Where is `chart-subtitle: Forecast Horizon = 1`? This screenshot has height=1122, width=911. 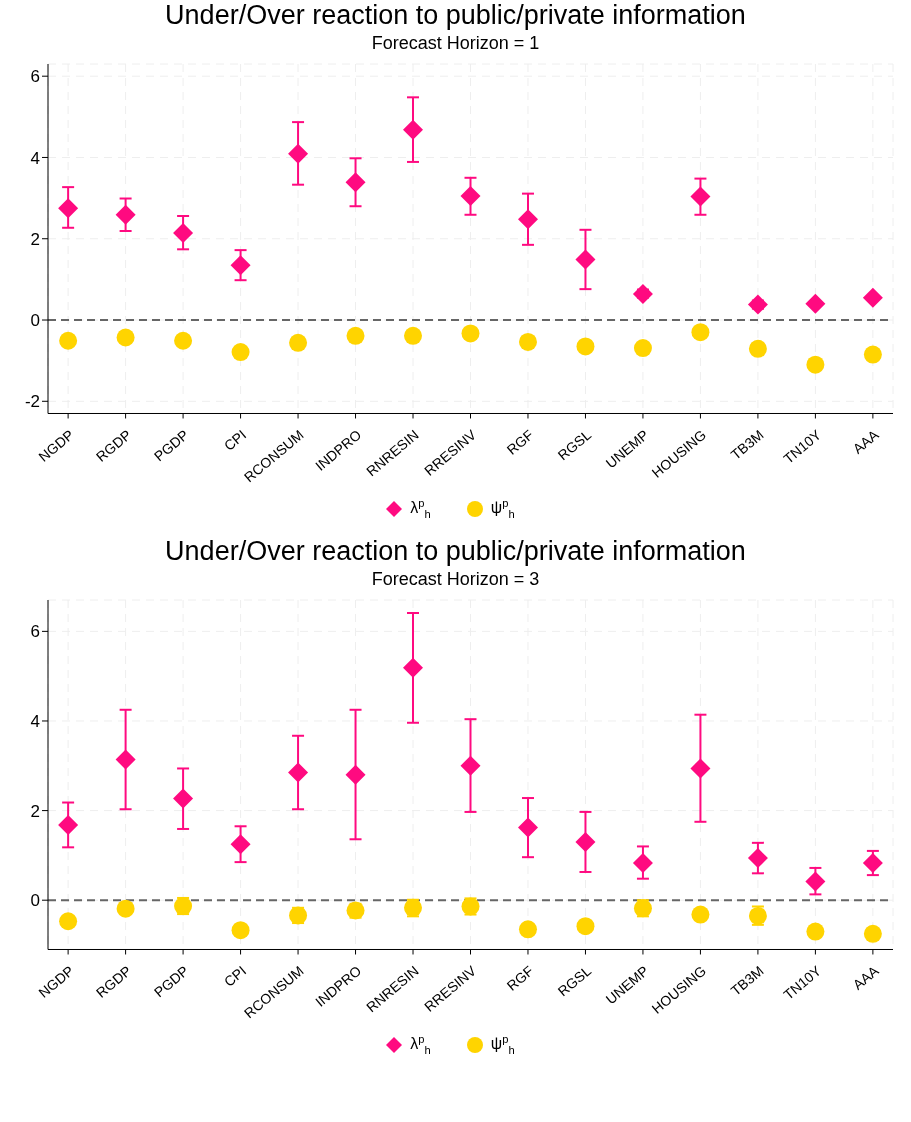 chart-subtitle: Forecast Horizon = 1 is located at coordinates (455, 43).